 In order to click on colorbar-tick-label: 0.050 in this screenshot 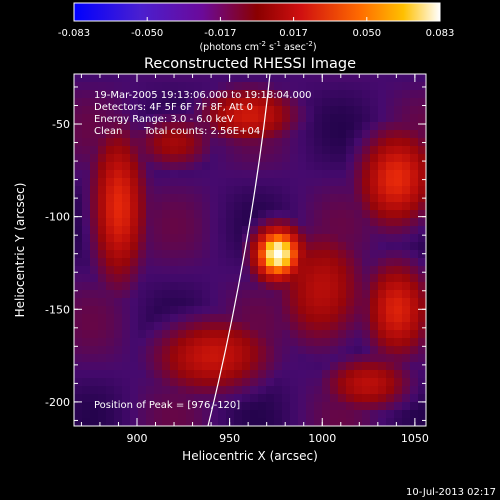, I will do `click(366, 33)`.